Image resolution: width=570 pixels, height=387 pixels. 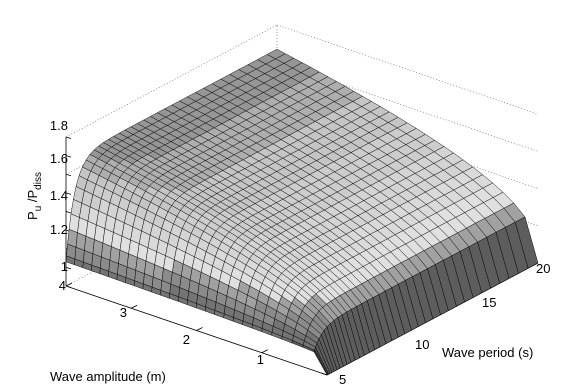 What do you see at coordinates (59, 125) in the screenshot?
I see `z-tick-label: 1.8` at bounding box center [59, 125].